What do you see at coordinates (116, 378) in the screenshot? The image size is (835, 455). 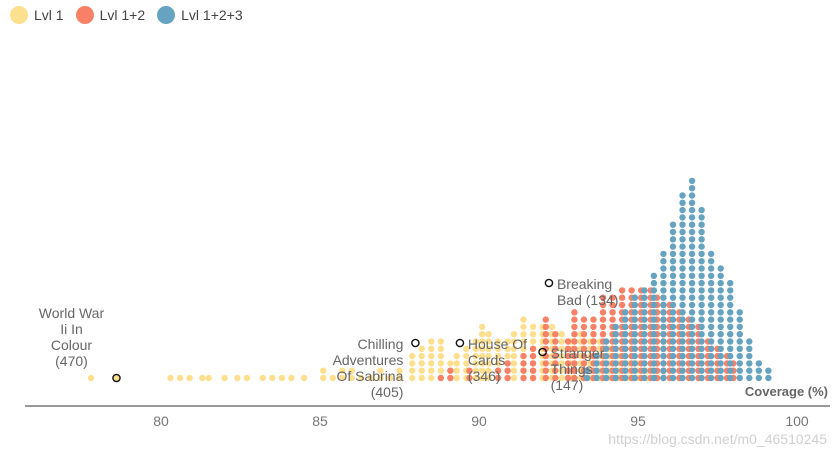 I see `annotation-marker` at bounding box center [116, 378].